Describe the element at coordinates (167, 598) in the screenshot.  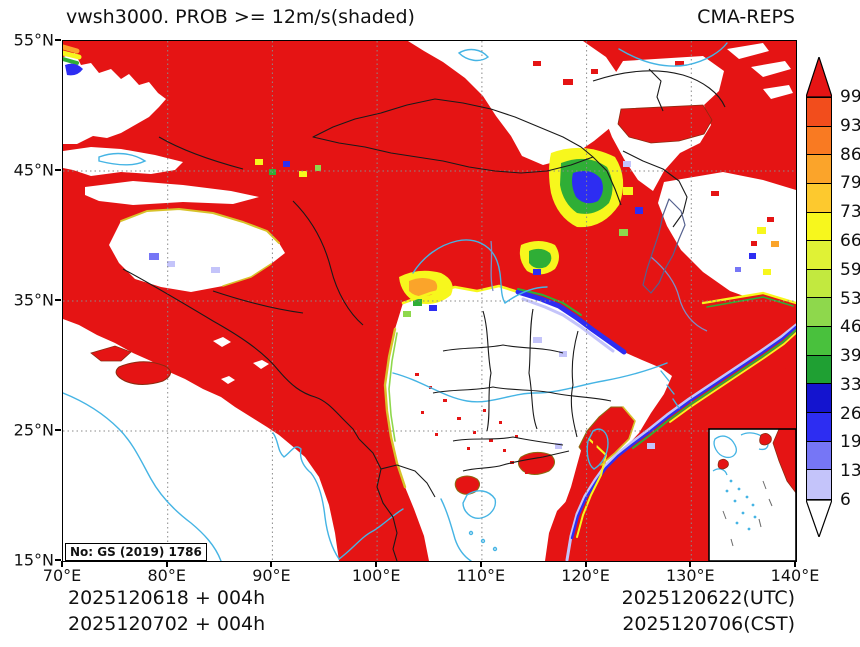
I see `init-utc-line: 2025120618 + 004h` at that location.